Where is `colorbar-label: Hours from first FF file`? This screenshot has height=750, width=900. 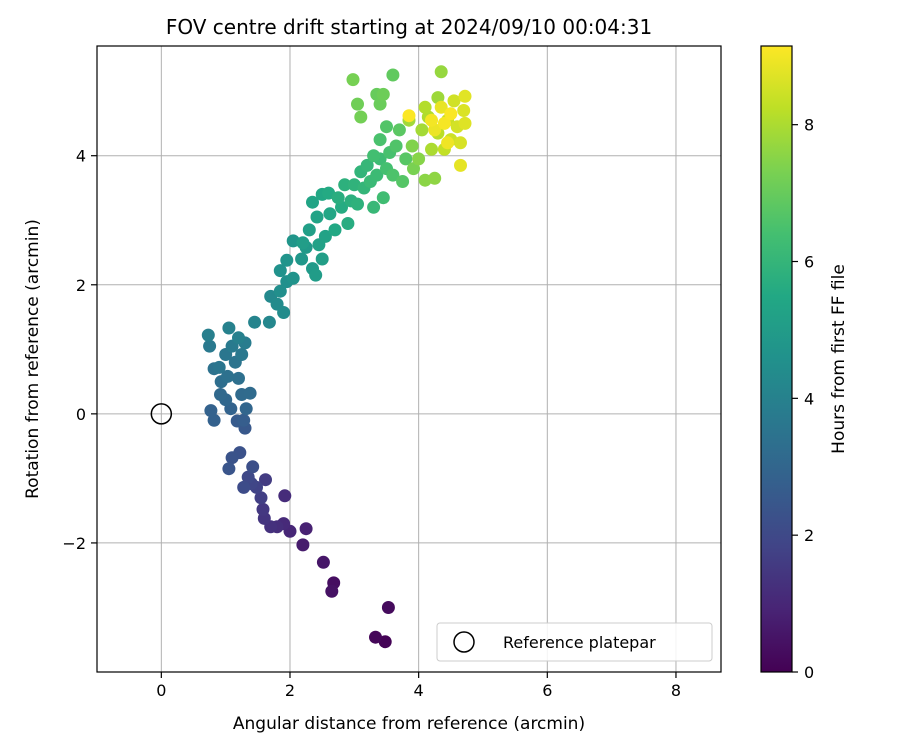
colorbar-label: Hours from first FF file is located at coordinates (839, 359).